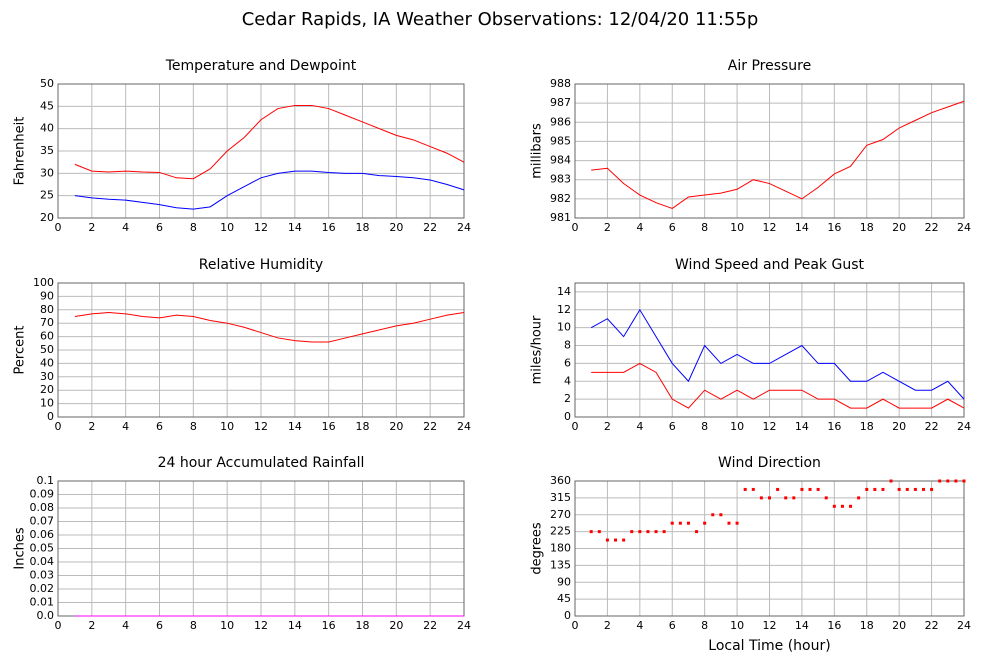 The height and width of the screenshot is (660, 1000). I want to click on chart-title: Relative Humidity, so click(261, 265).